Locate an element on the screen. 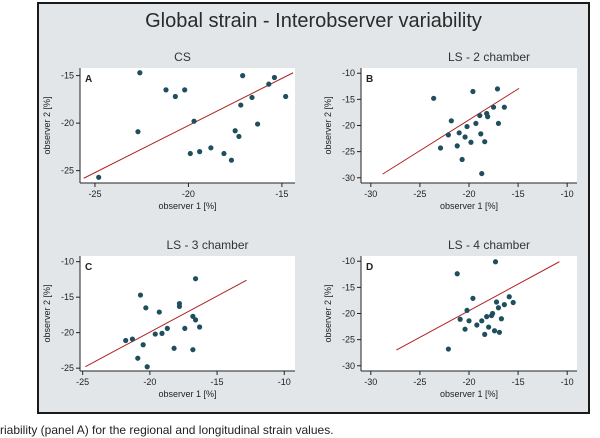  chart-title: CS is located at coordinates (182, 57).